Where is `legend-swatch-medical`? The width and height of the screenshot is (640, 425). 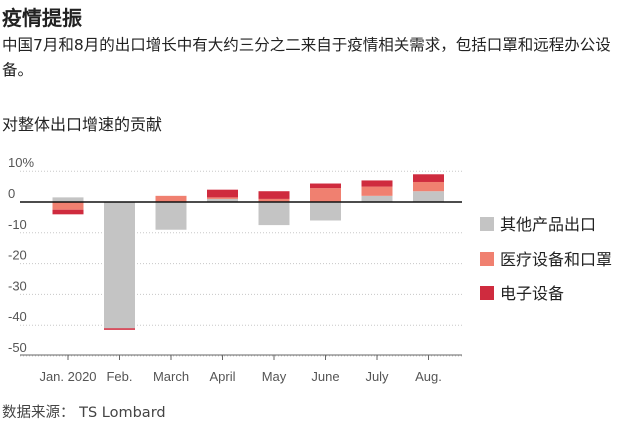
legend-swatch-medical is located at coordinates (487, 259).